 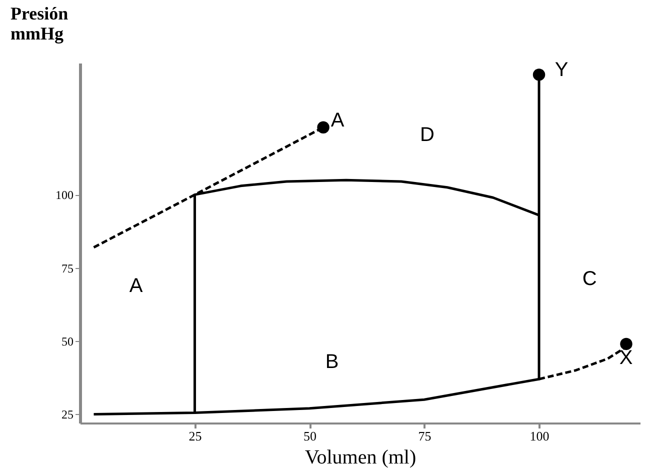 I want to click on annotation: X, so click(x=626, y=358).